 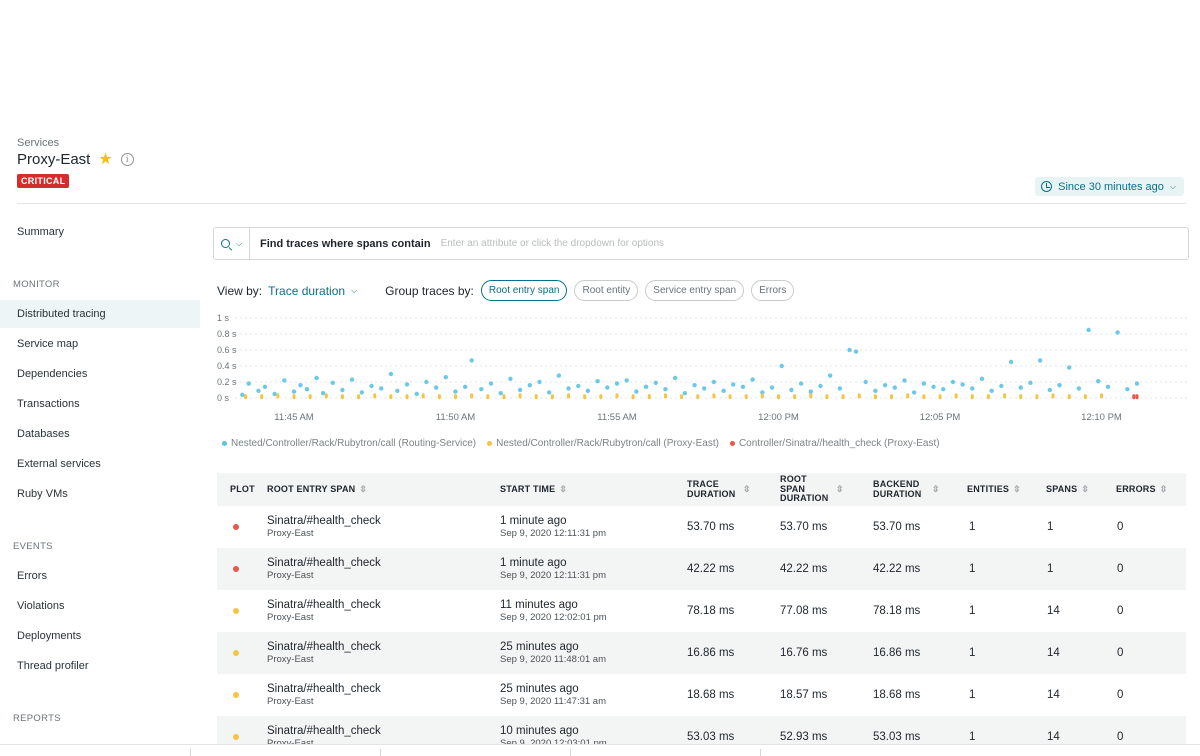 I want to click on column-header-label: ERRORS, so click(x=1136, y=488).